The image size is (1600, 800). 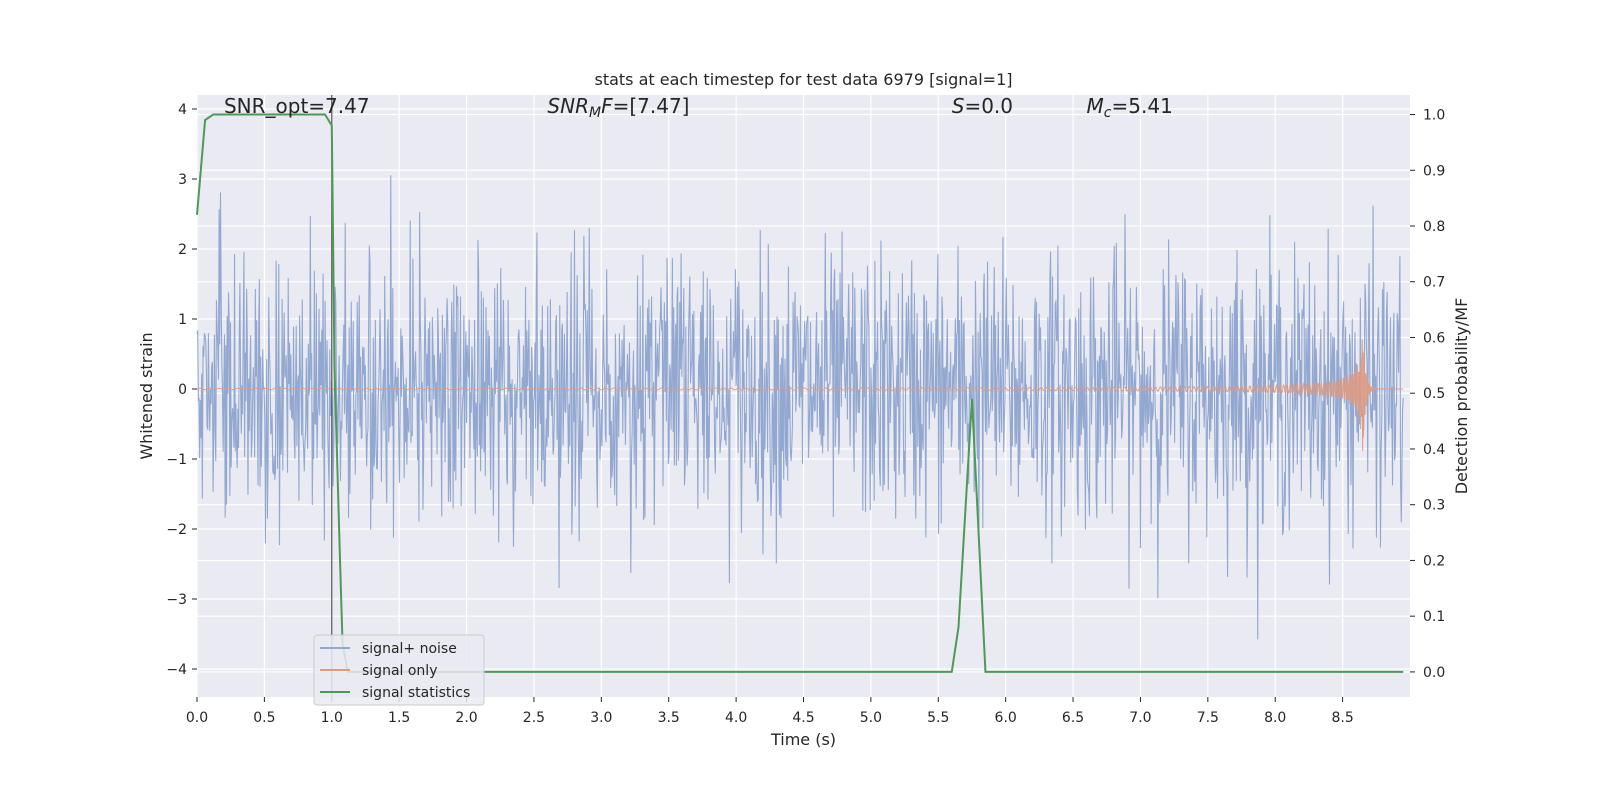 I want to click on y-right-tick-label: 0.4, so click(x=1434, y=450).